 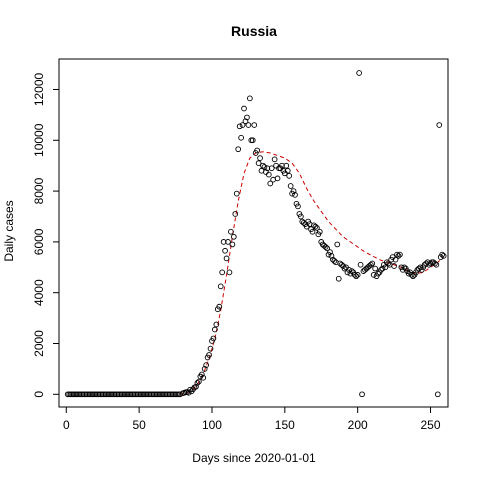 I want to click on y-tick-label: 12000, so click(x=39, y=89).